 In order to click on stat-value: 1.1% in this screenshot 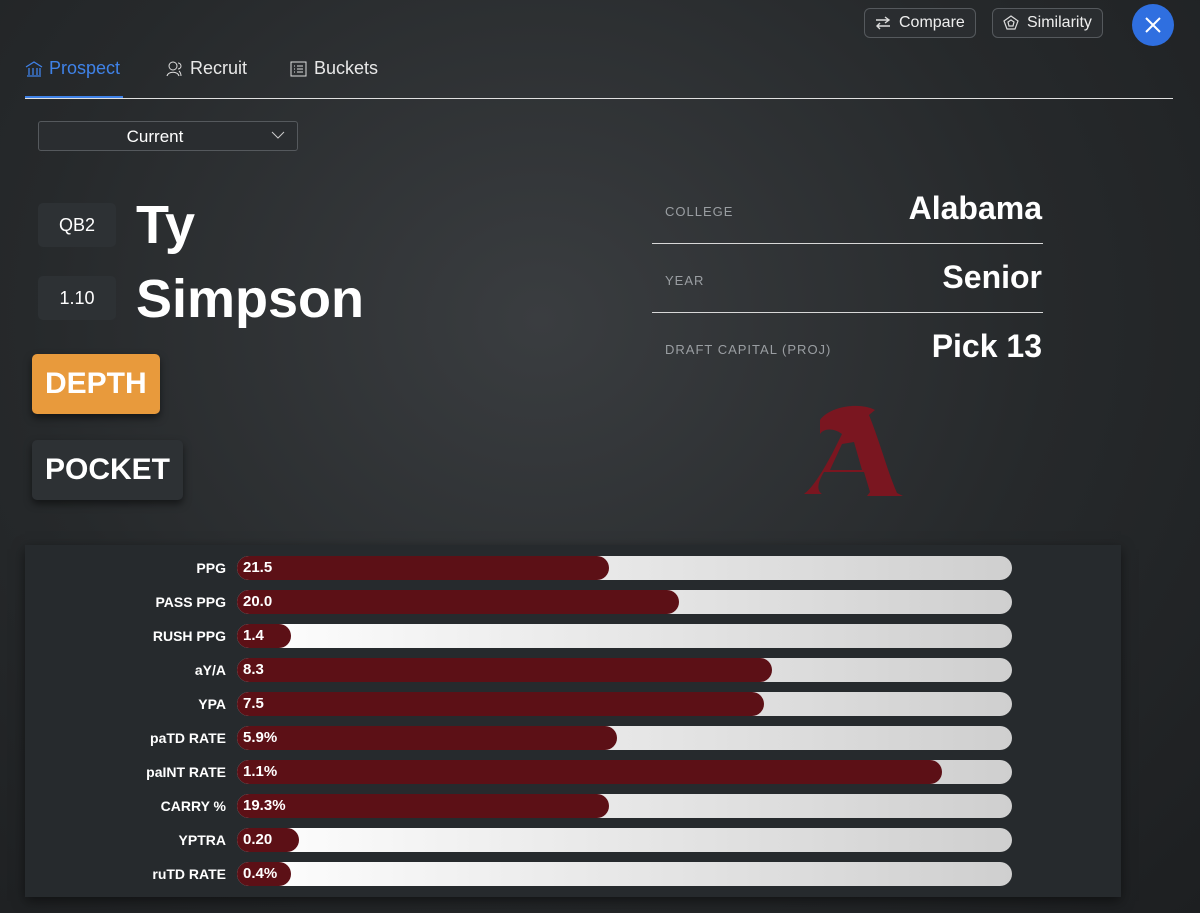, I will do `click(260, 771)`.